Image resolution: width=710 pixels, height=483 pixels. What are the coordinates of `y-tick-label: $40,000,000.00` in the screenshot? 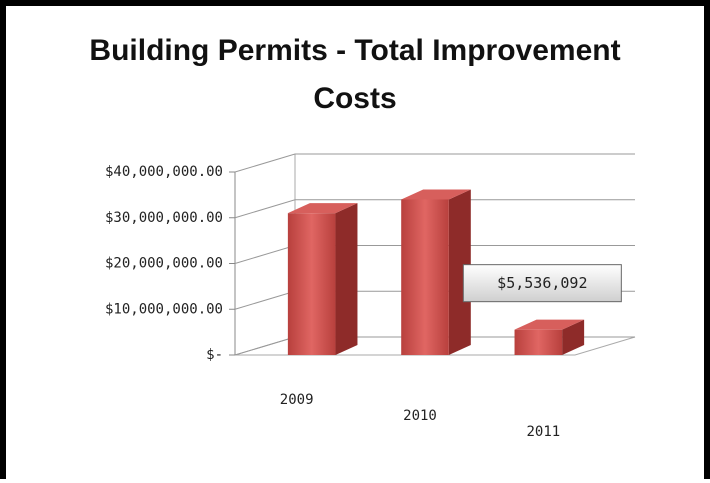 It's located at (164, 172).